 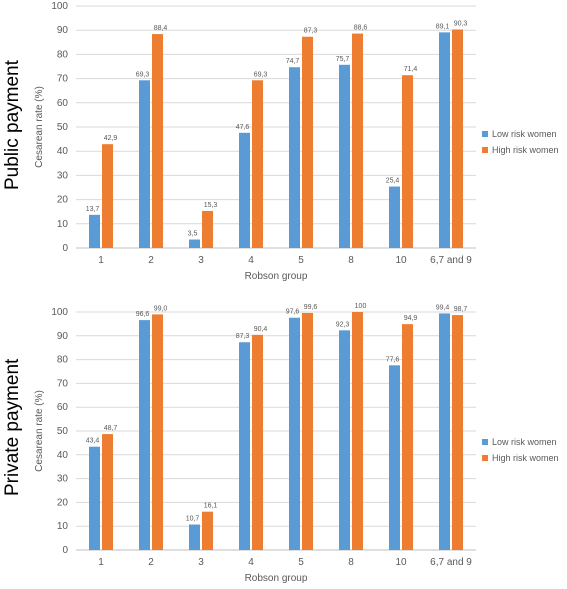 I want to click on data-label: 99,0, so click(x=161, y=308).